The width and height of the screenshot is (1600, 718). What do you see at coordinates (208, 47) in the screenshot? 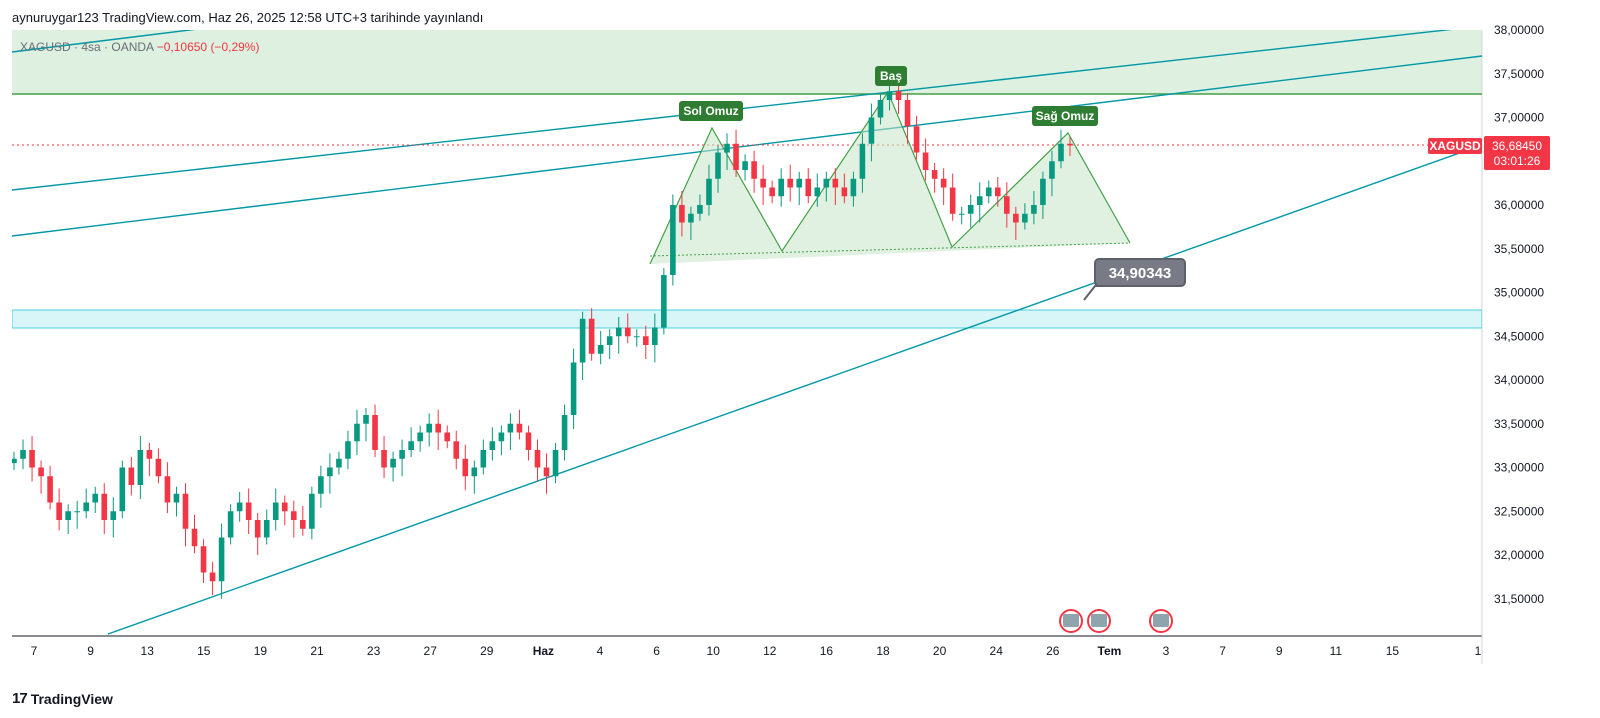
I see `change-label: −0,10650 (−0,29%)` at bounding box center [208, 47].